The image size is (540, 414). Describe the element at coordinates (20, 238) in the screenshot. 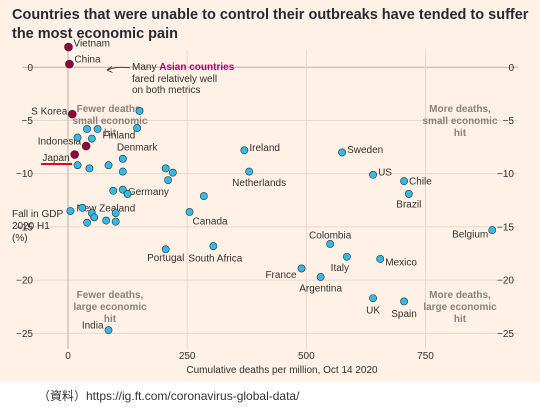

I see `y-axis-label: (%)` at that location.